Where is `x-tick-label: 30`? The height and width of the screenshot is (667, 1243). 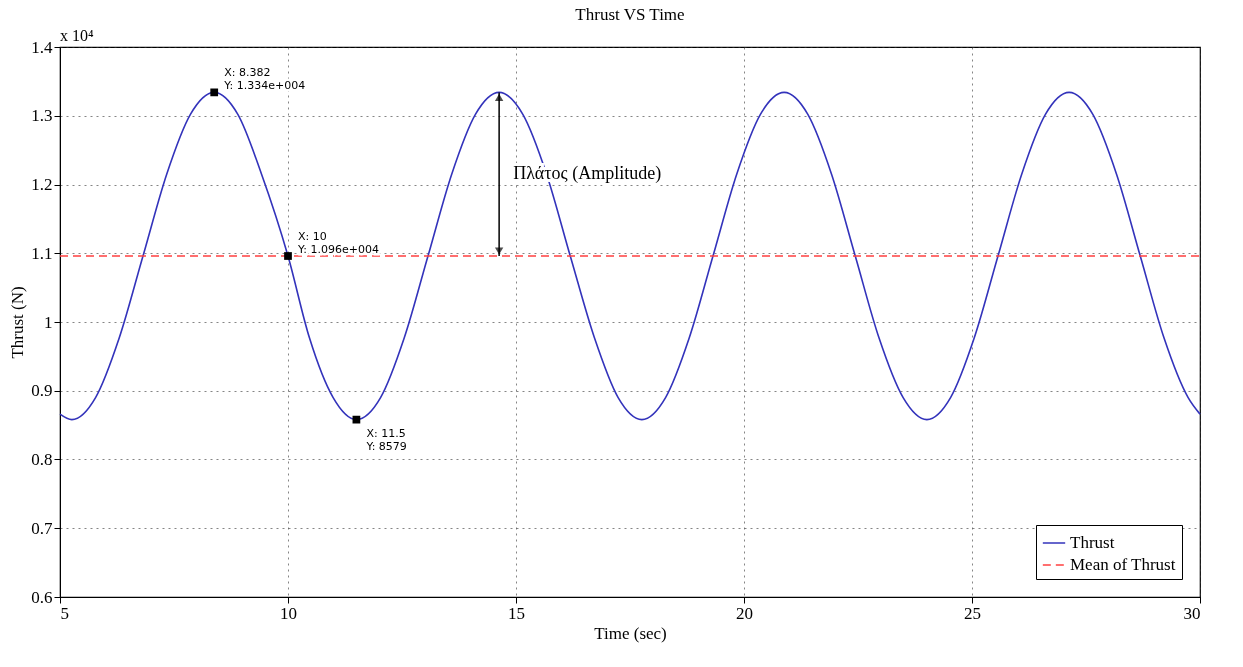
x-tick-label: 30 is located at coordinates (1192, 613).